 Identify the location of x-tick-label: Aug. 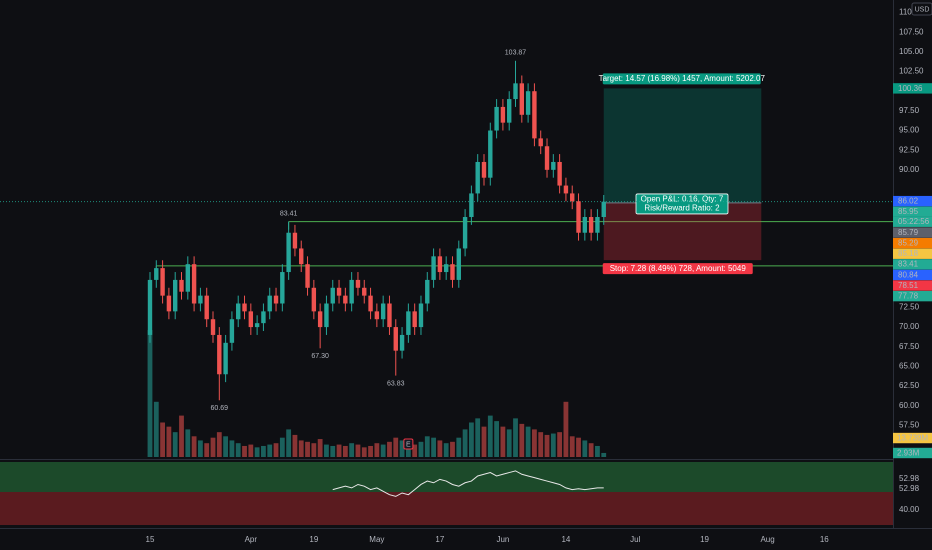
(767, 539).